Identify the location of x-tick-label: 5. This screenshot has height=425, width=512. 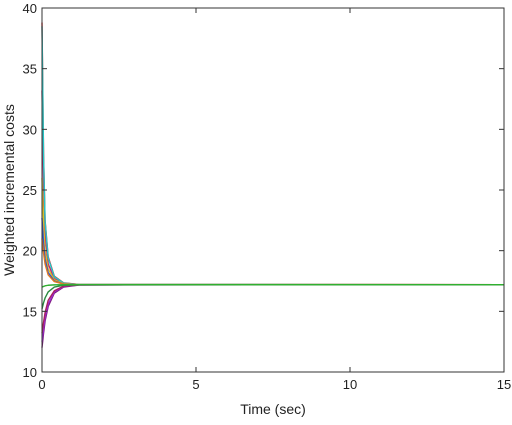
(195, 384).